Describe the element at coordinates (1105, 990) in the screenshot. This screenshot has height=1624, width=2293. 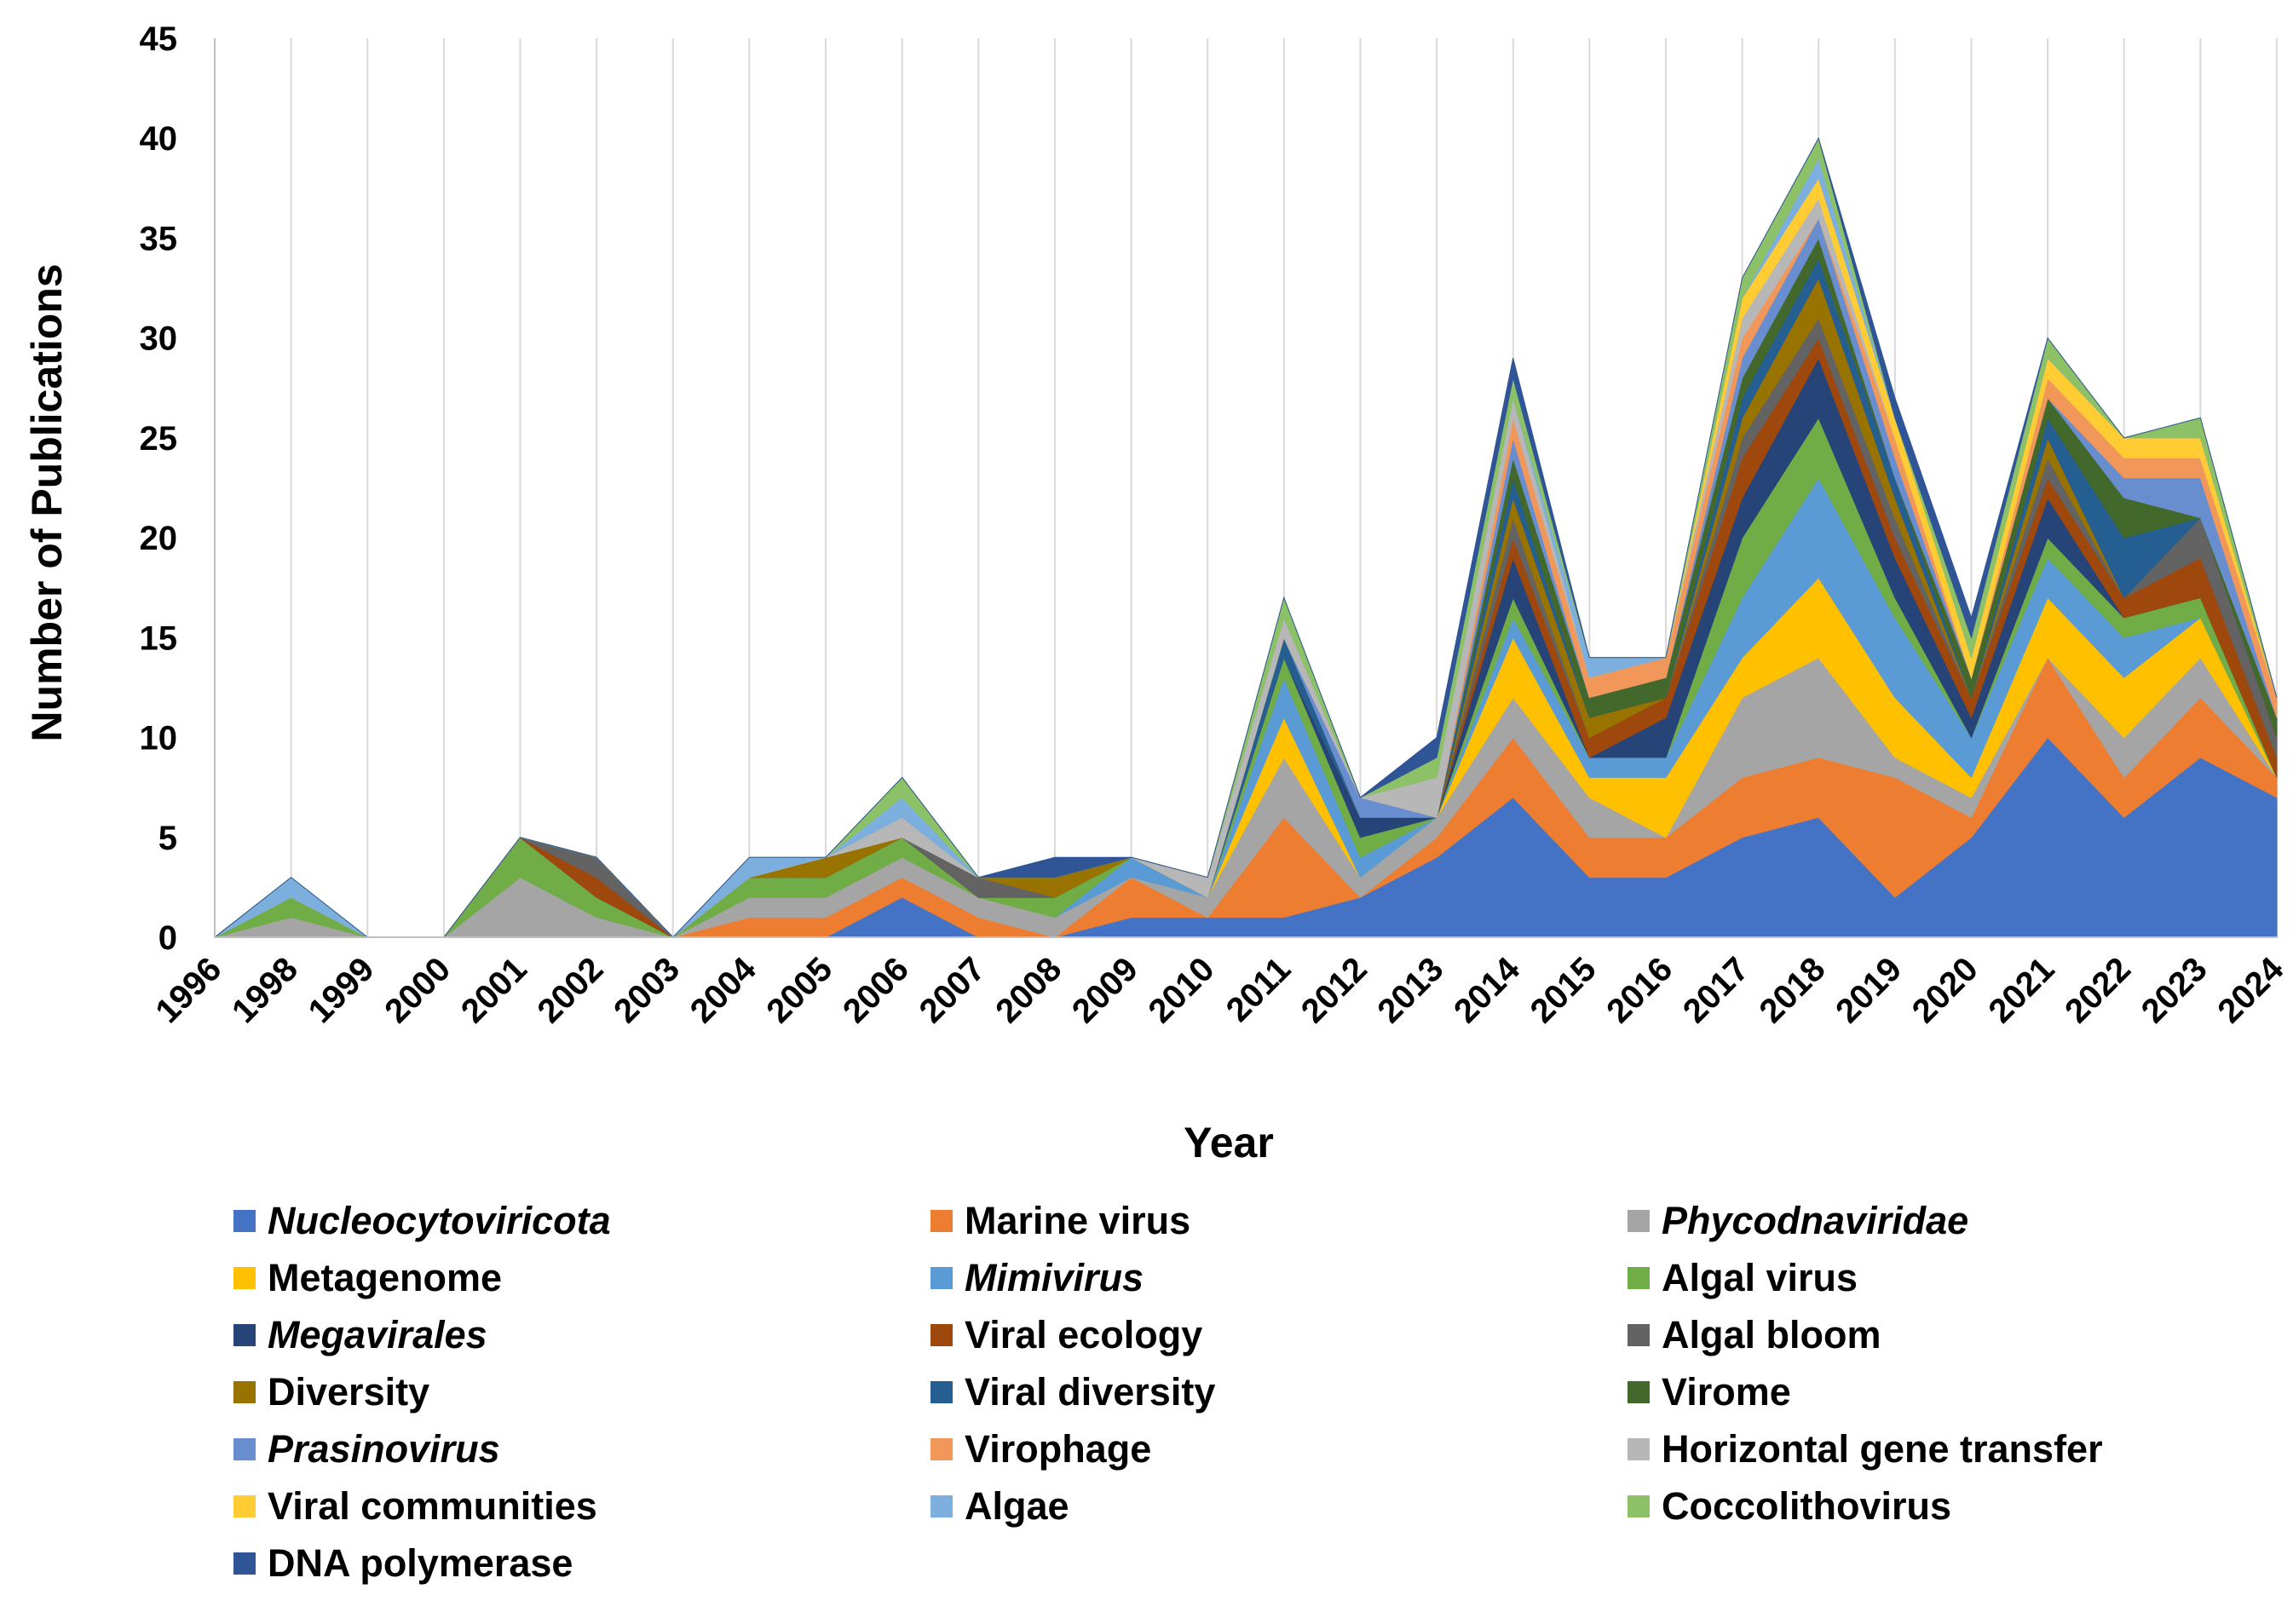
I see `x-tick-label: 2009` at that location.